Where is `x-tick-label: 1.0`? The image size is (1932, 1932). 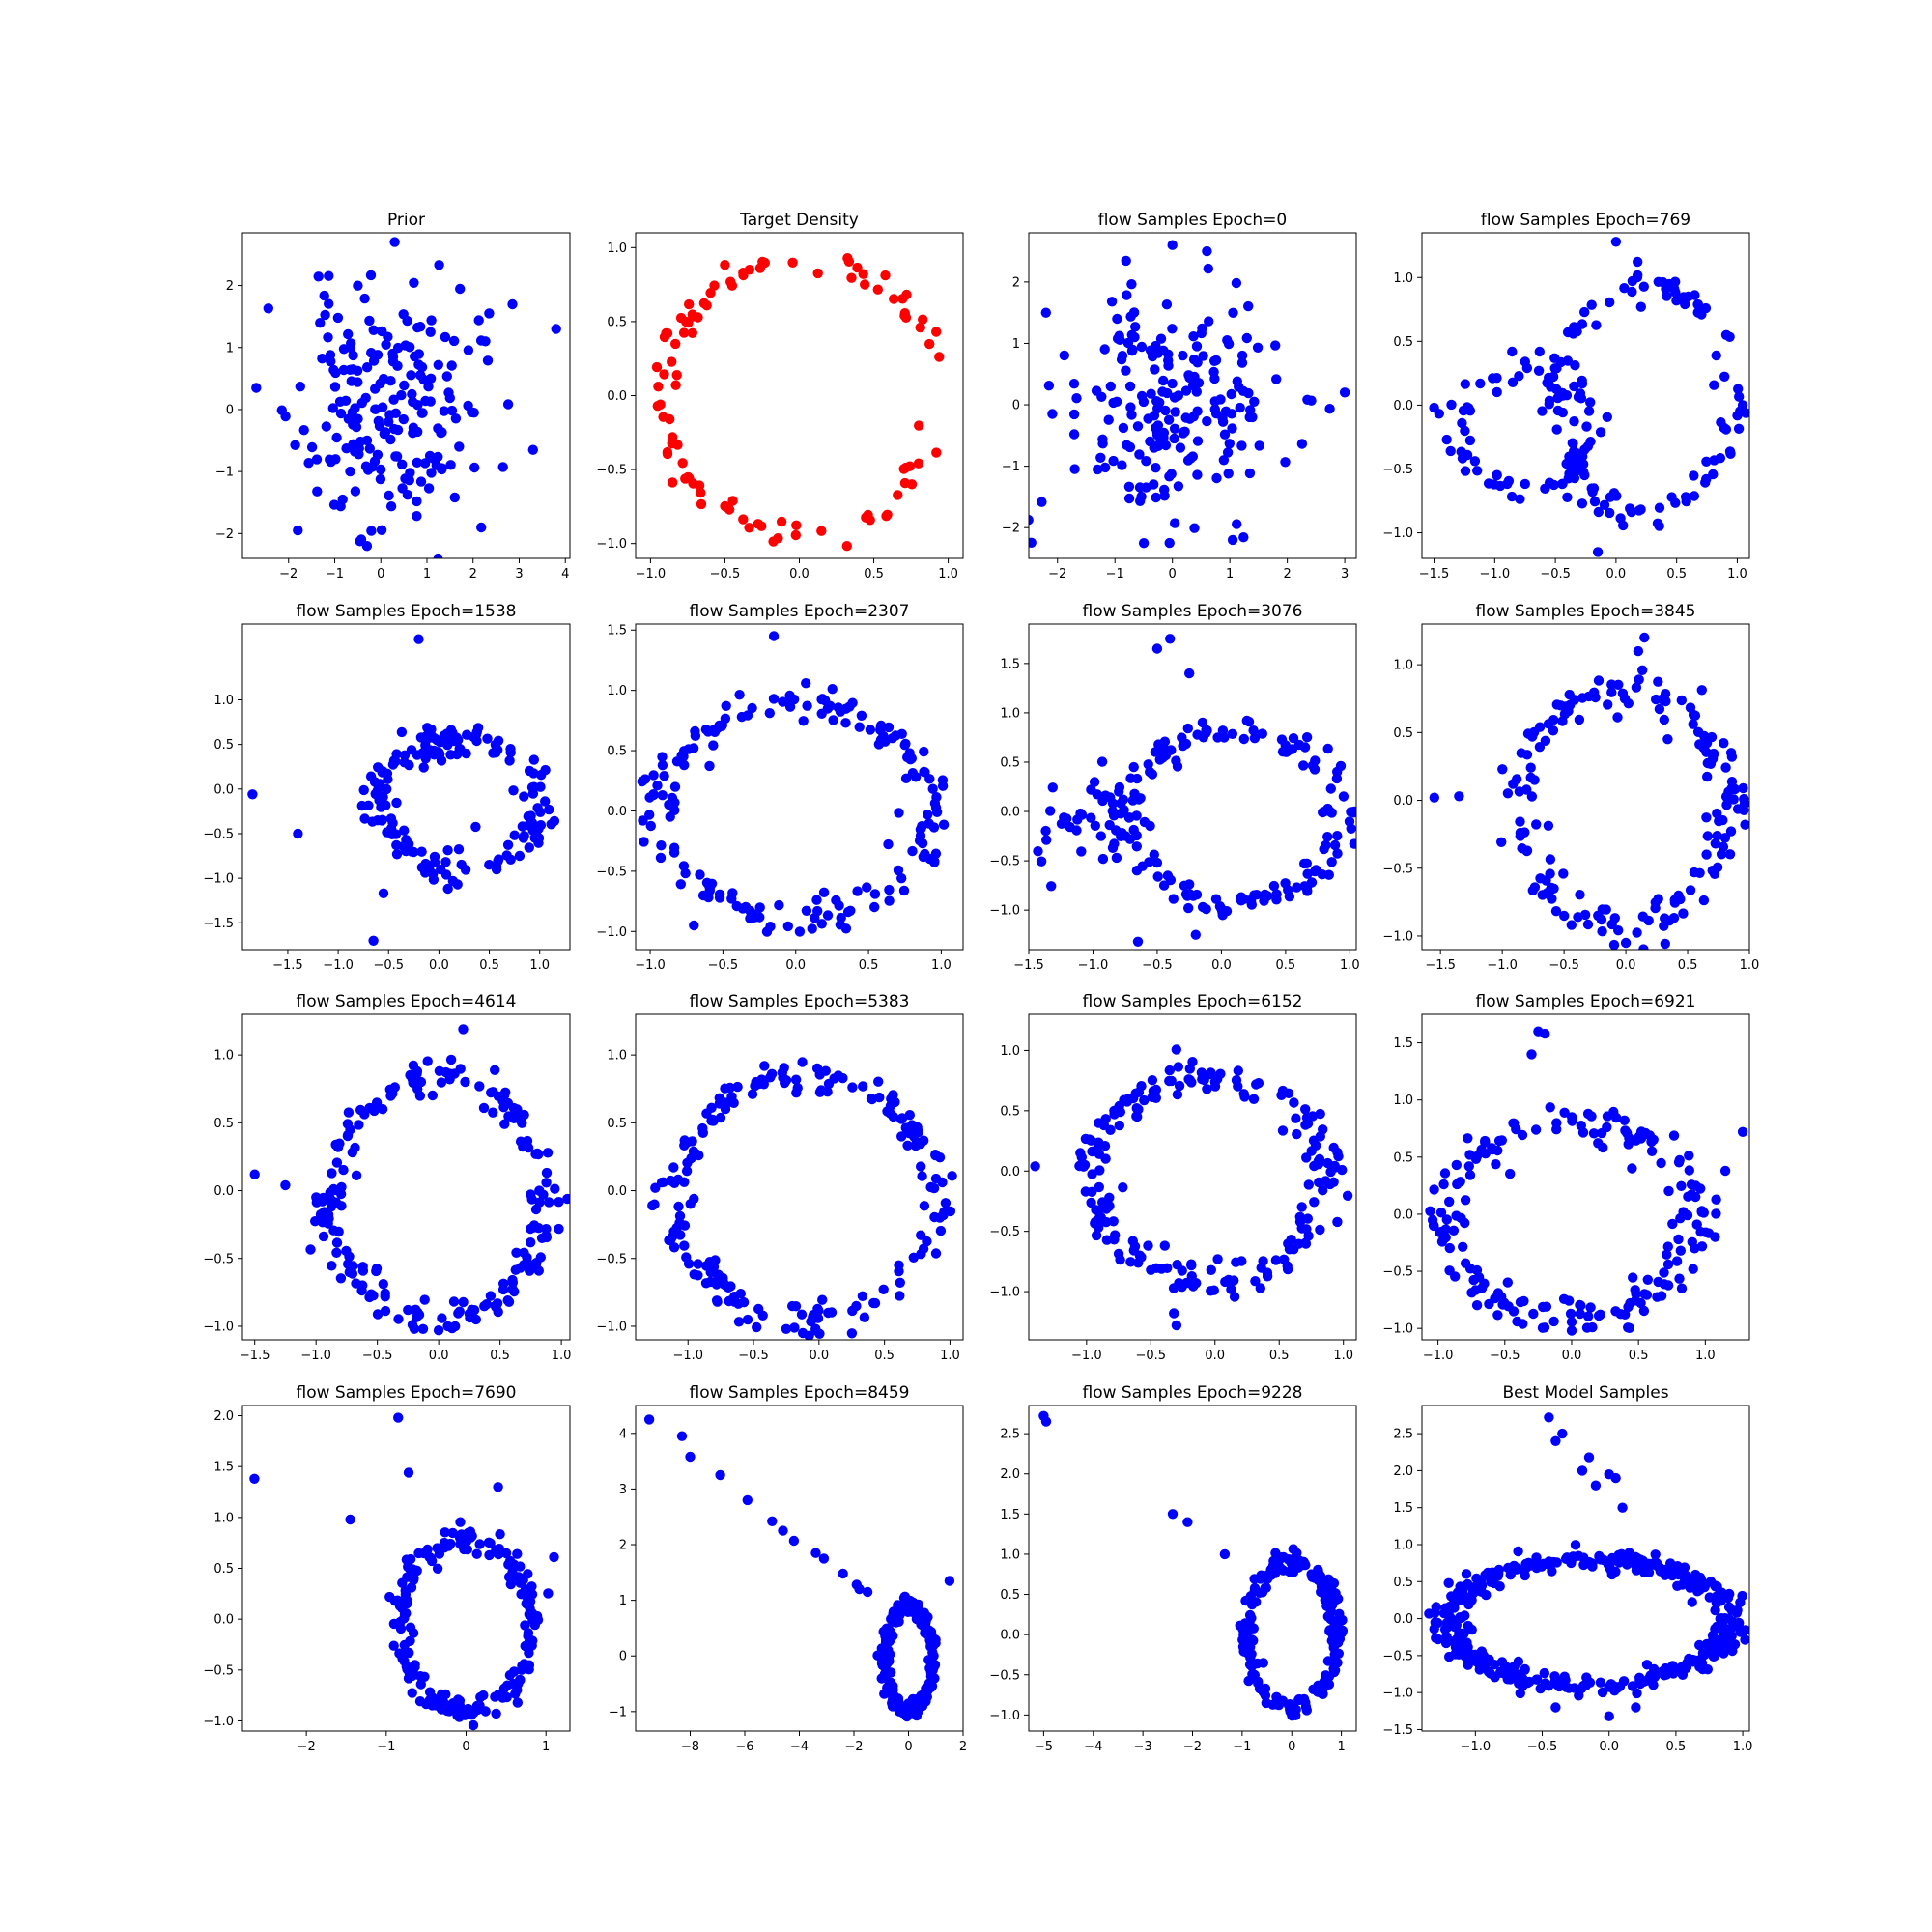 x-tick-label: 1.0 is located at coordinates (941, 965).